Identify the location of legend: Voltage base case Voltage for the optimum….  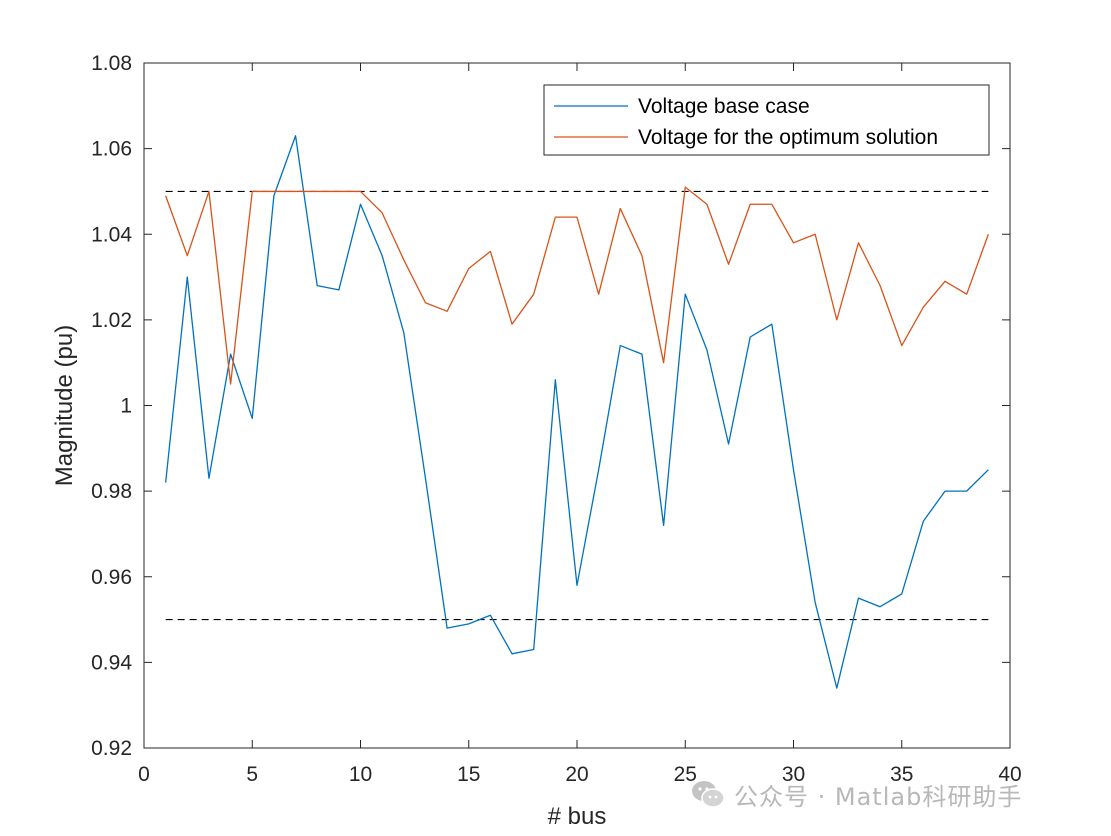
(766, 120).